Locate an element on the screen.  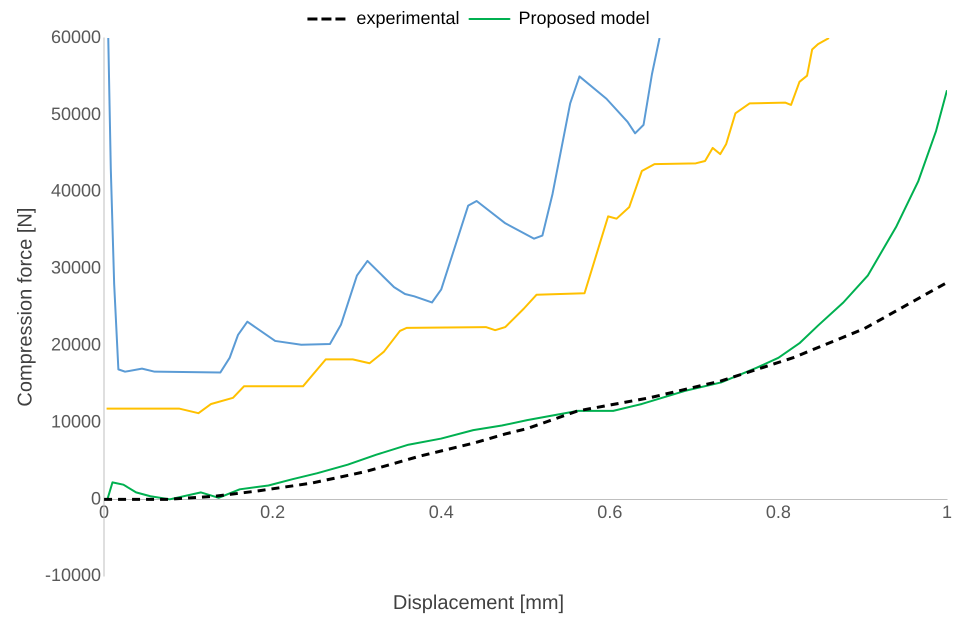
y-tick-label: 10000 is located at coordinates (76, 421).